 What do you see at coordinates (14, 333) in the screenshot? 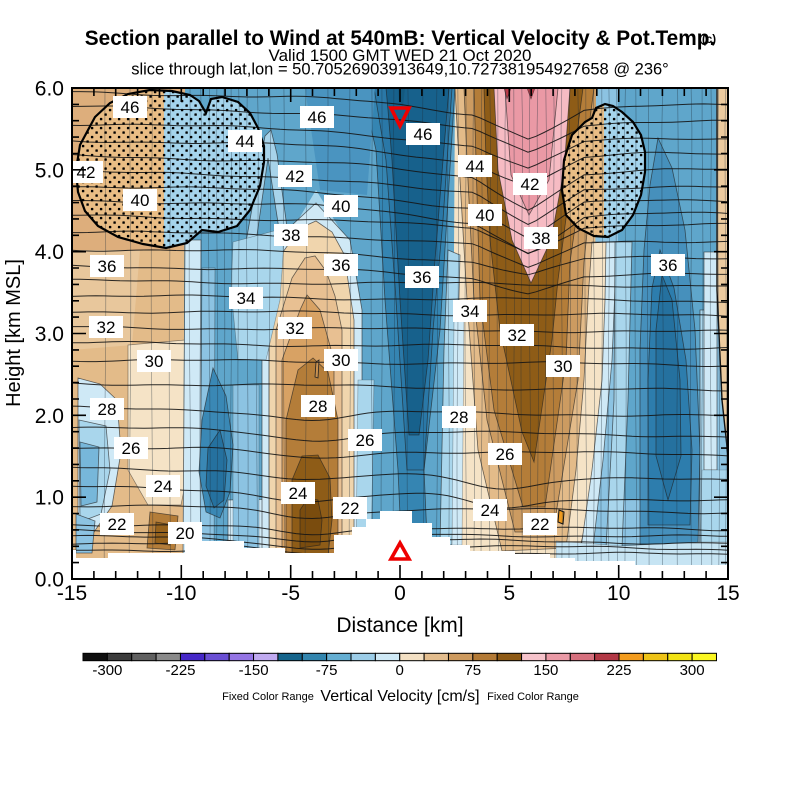
I see `svg-text: Height [km MSL]` at bounding box center [14, 333].